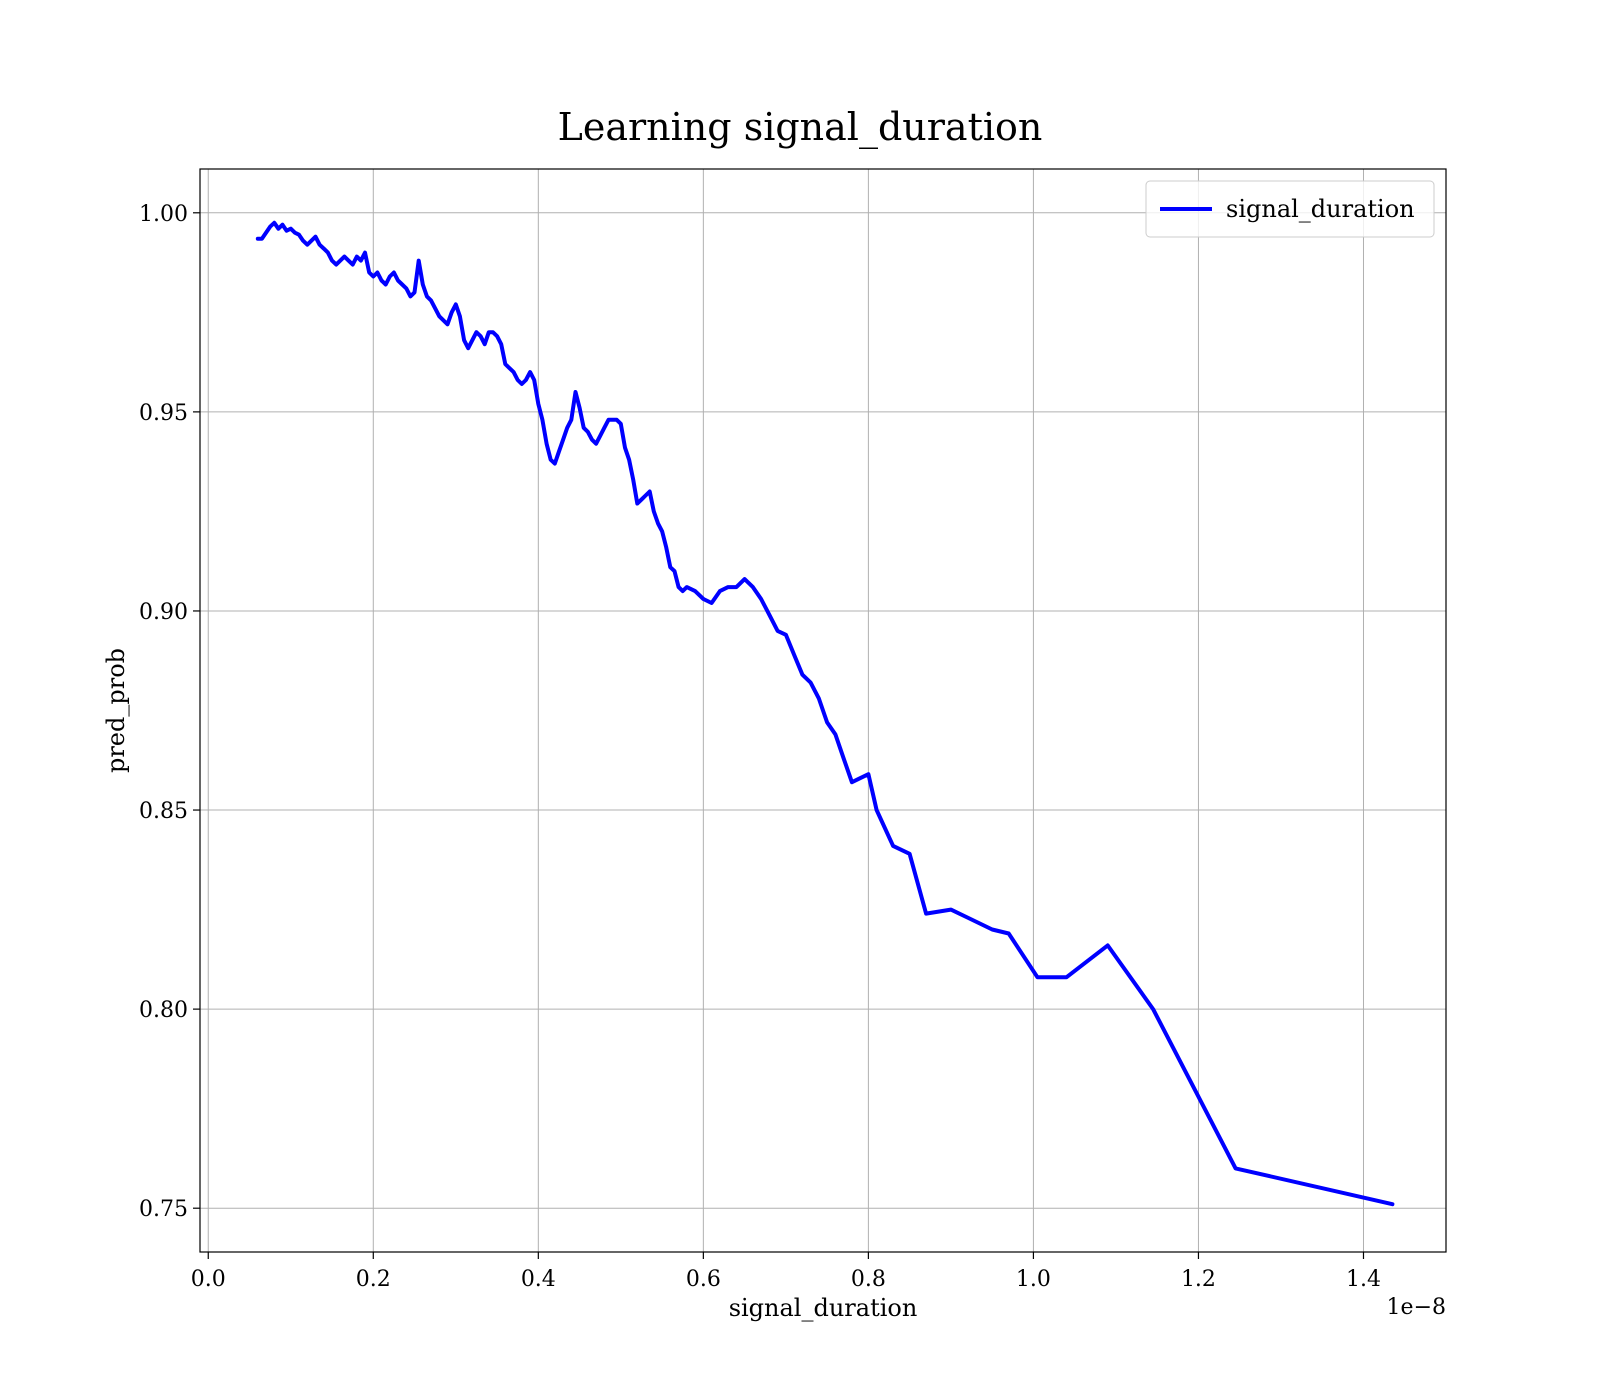 The image size is (1600, 1400). I want to click on y-tick-label: 0.75, so click(163, 1209).